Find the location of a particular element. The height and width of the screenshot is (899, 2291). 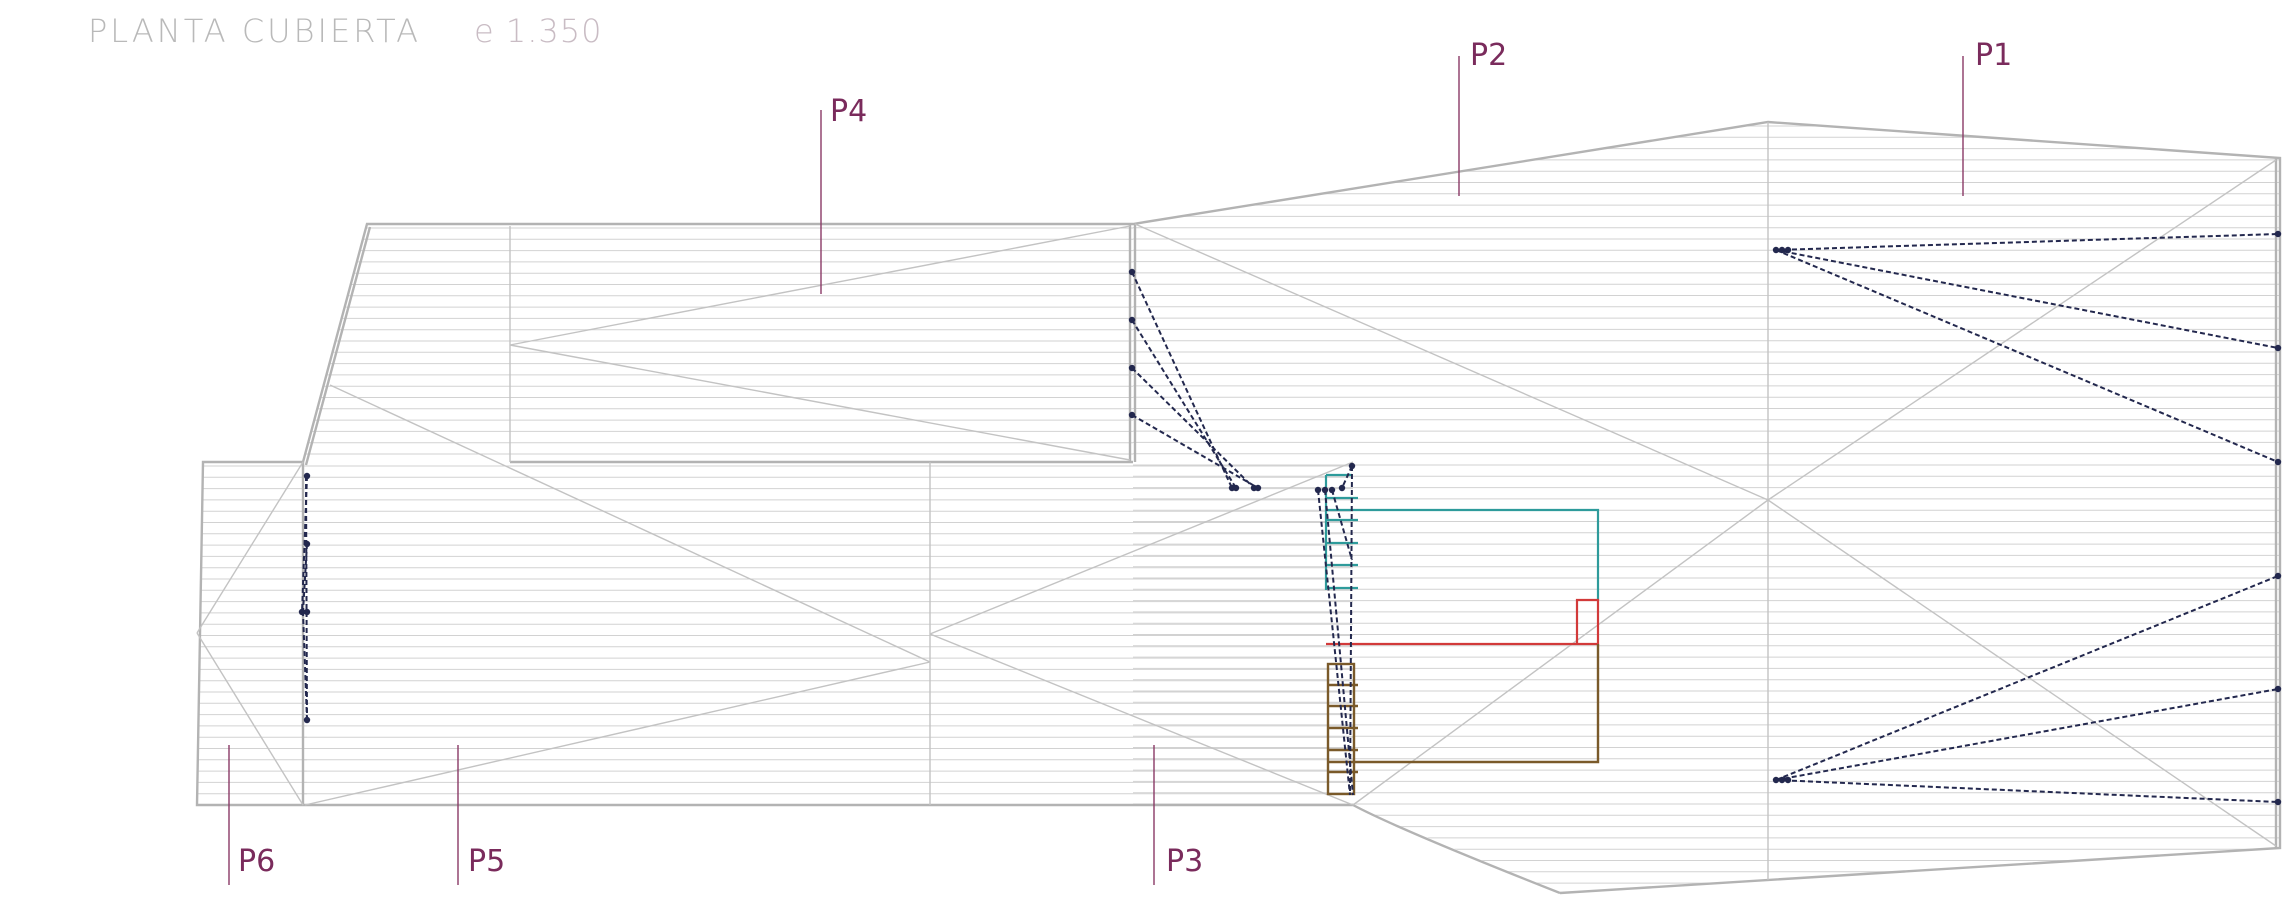

drawing-scale: e 1.350 is located at coordinates (538, 31).